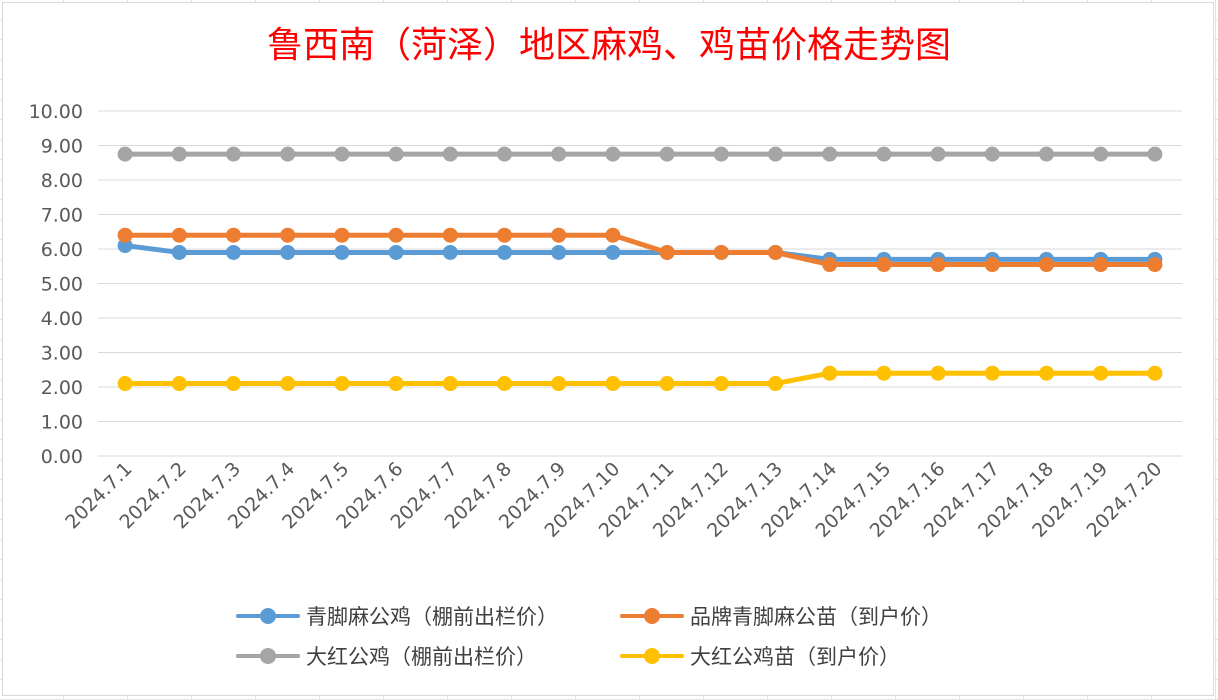 Image resolution: width=1218 pixels, height=700 pixels. Describe the element at coordinates (608, 45) in the screenshot. I see `chart-title: 鲁西南（菏泽）地区麻鸡、鸡苗价格走势图` at that location.